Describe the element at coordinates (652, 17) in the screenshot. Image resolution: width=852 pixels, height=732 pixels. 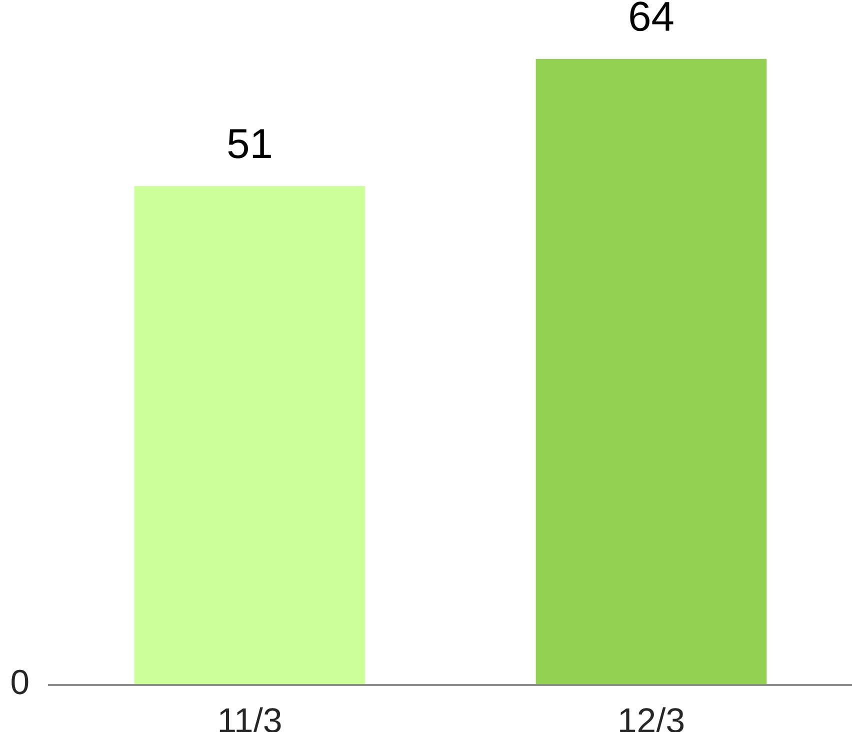
I see `data-label: 64` at that location.